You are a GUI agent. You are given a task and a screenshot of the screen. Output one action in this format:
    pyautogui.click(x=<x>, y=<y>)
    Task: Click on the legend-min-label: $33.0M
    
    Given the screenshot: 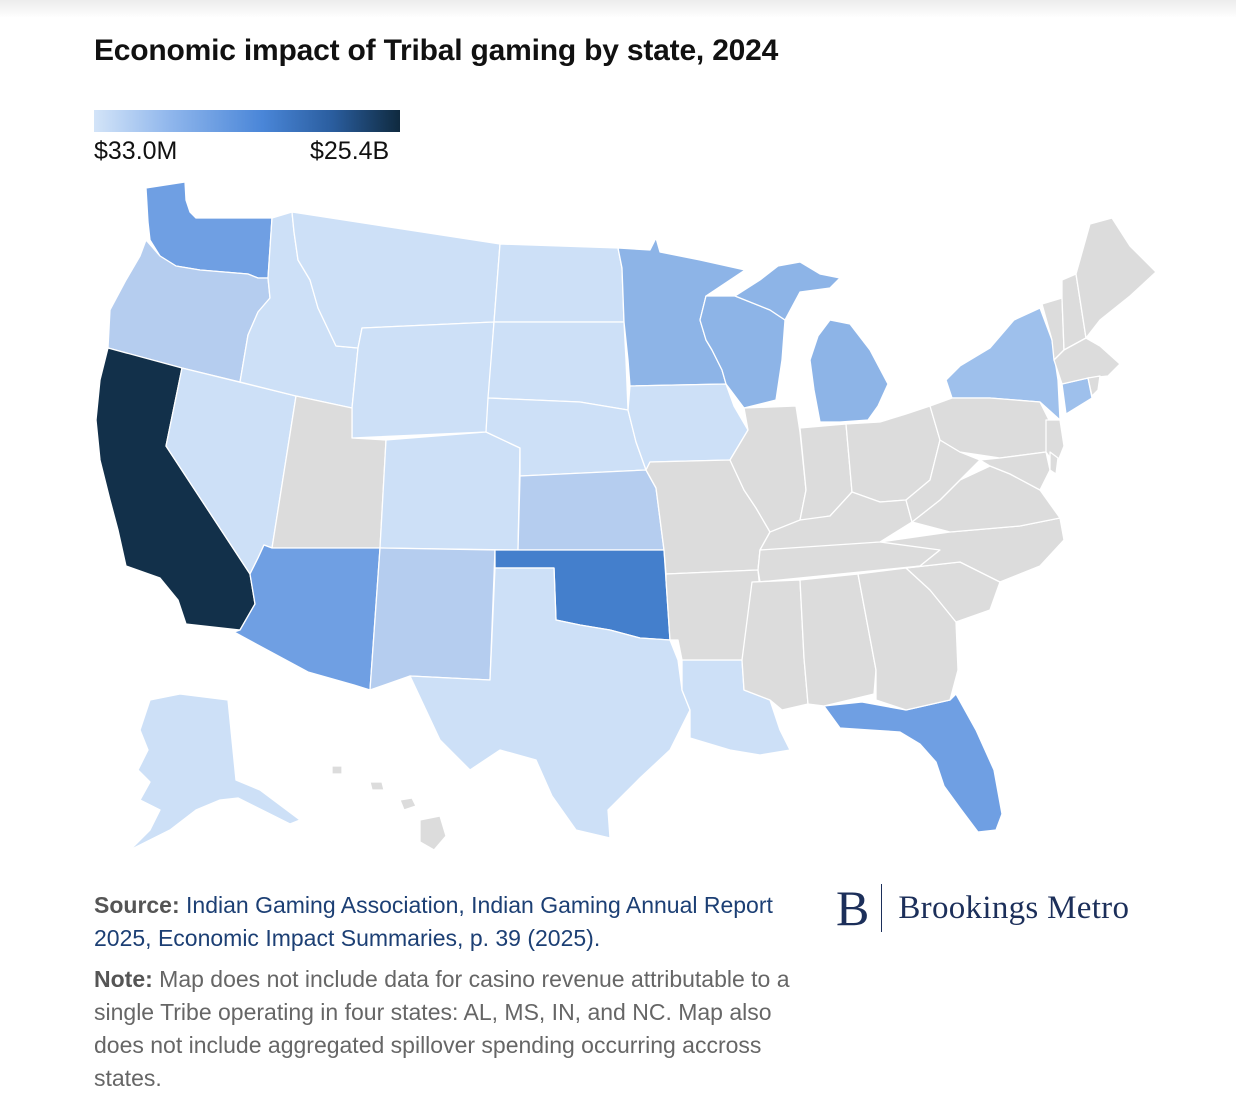 What is the action you would take?
    pyautogui.click(x=136, y=151)
    